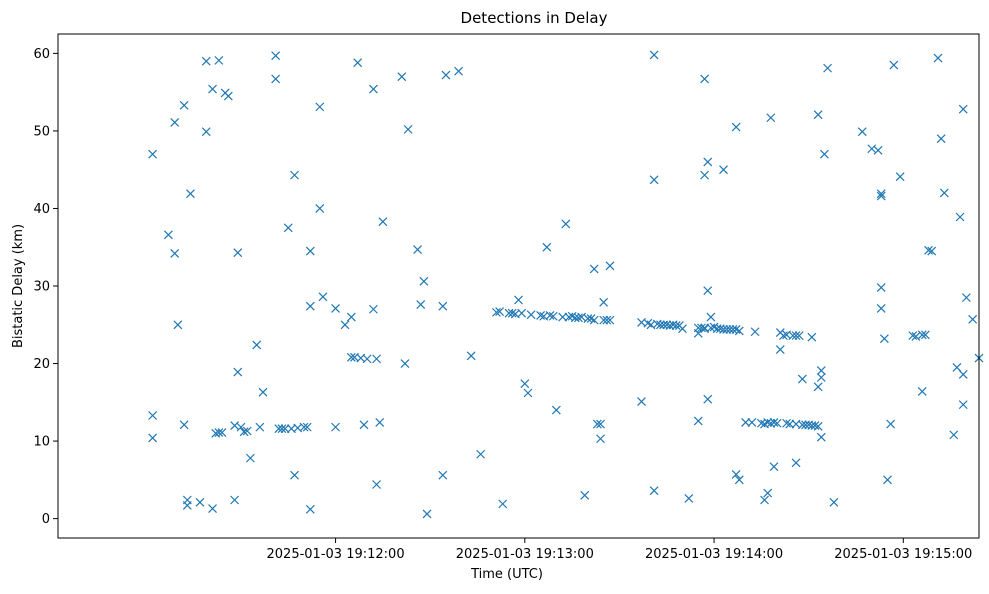  Describe the element at coordinates (903, 554) in the screenshot. I see `x-tick-label: 2025-01-03 19:15:00` at that location.